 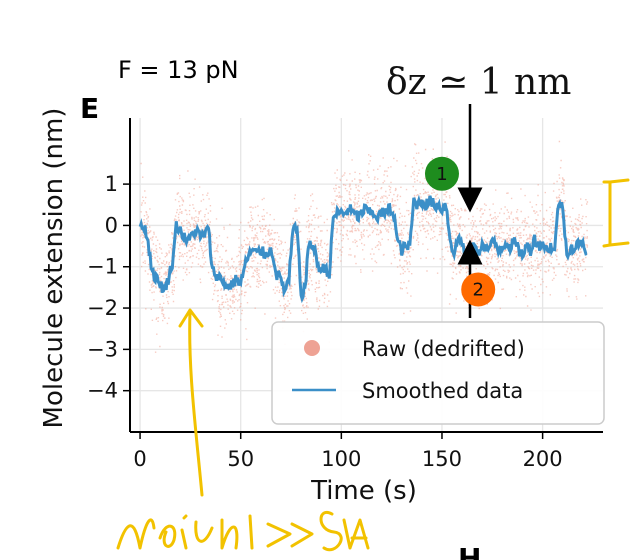 I want to click on step-marker-label-1: 1, so click(x=441, y=174).